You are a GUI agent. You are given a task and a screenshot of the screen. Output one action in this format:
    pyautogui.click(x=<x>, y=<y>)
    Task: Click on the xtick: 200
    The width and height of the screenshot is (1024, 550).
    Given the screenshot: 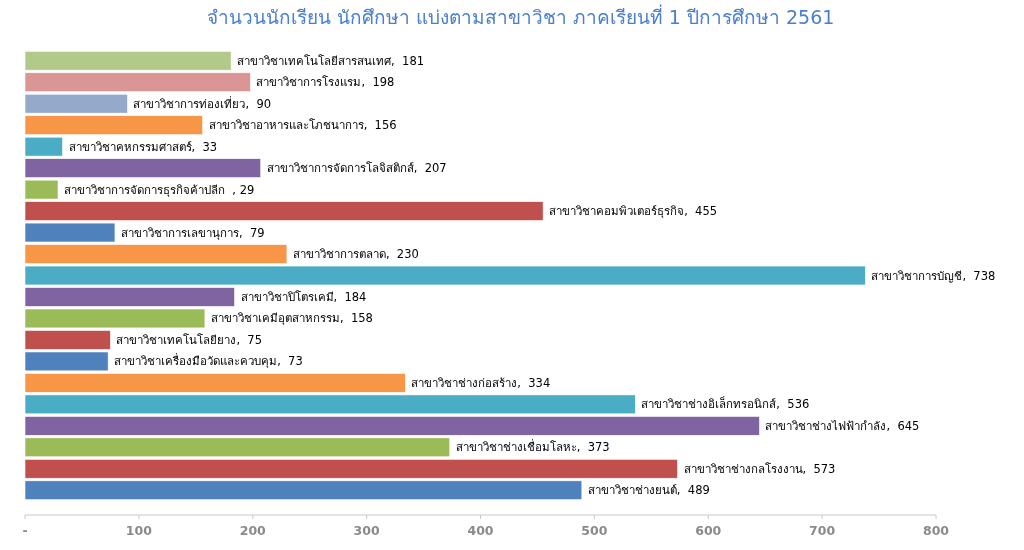 What is the action you would take?
    pyautogui.click(x=252, y=530)
    